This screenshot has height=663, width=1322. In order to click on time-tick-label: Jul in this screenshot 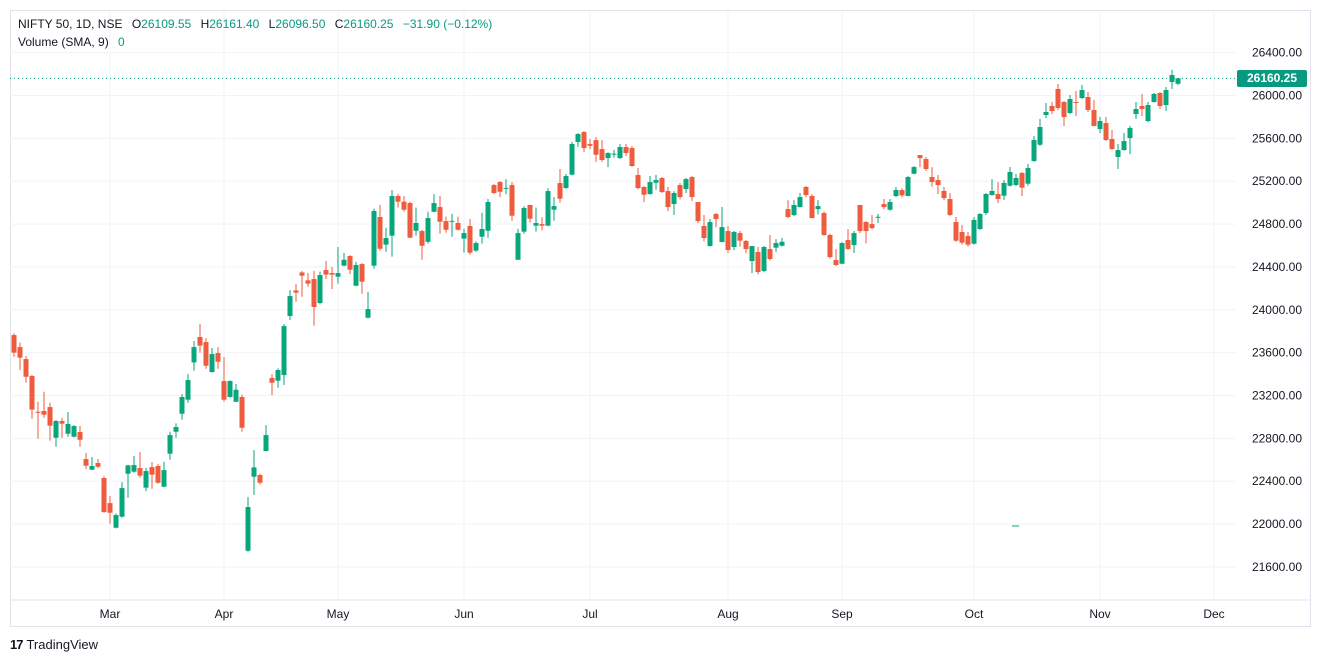, I will do `click(589, 614)`.